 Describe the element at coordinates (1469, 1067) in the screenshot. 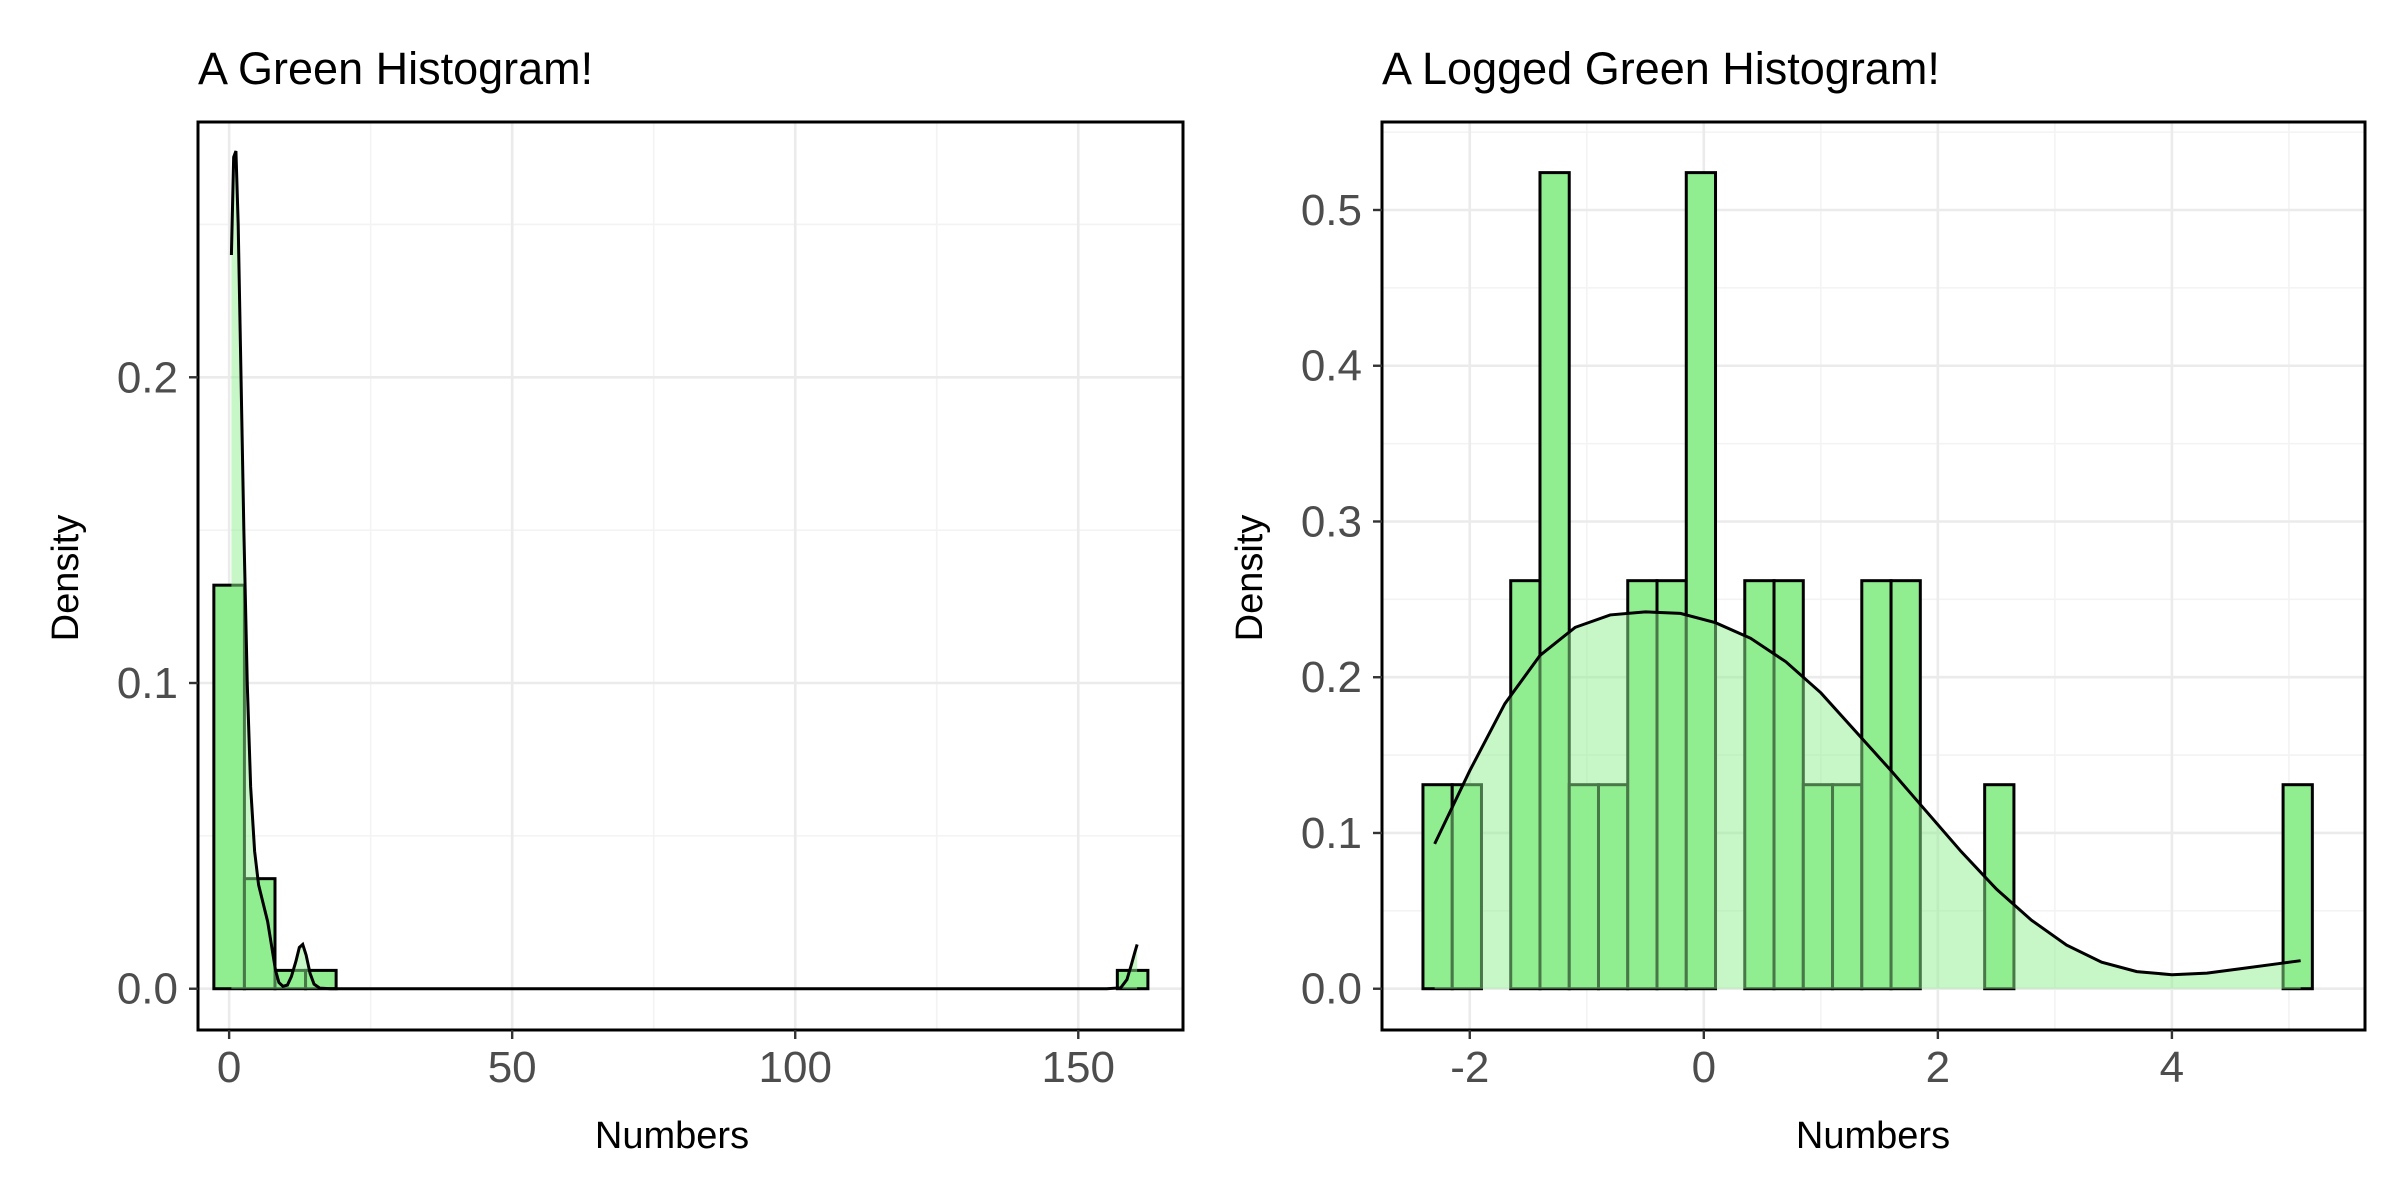

I see `x-tick-label: -2` at that location.